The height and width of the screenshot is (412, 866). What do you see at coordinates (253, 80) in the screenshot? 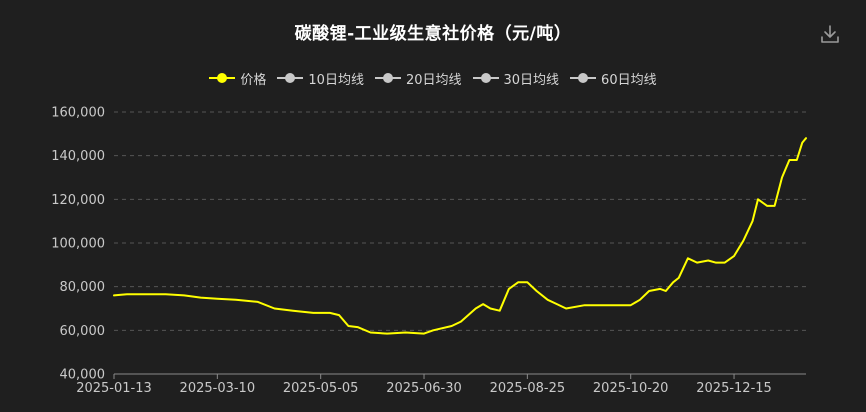
I see `legend-label: 价格` at bounding box center [253, 80].